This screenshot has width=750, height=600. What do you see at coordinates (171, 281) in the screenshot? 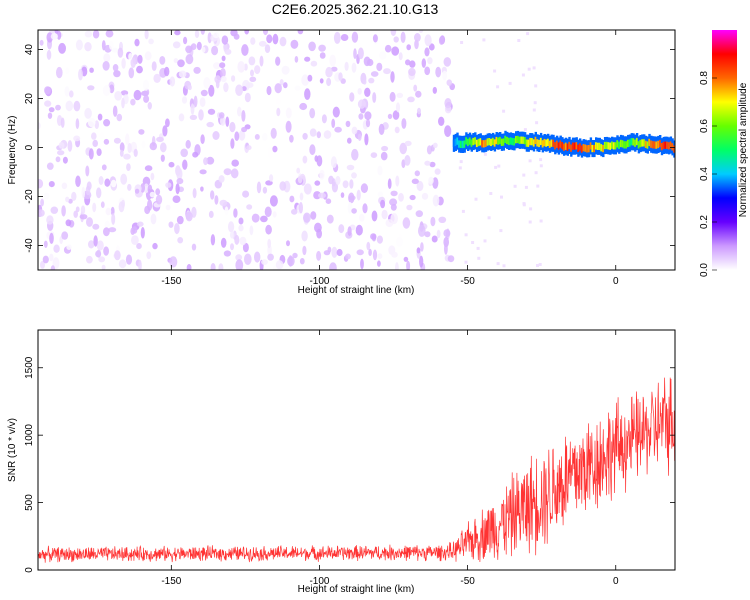
I see `spectrogram-x-tick-label: -150` at bounding box center [171, 281].